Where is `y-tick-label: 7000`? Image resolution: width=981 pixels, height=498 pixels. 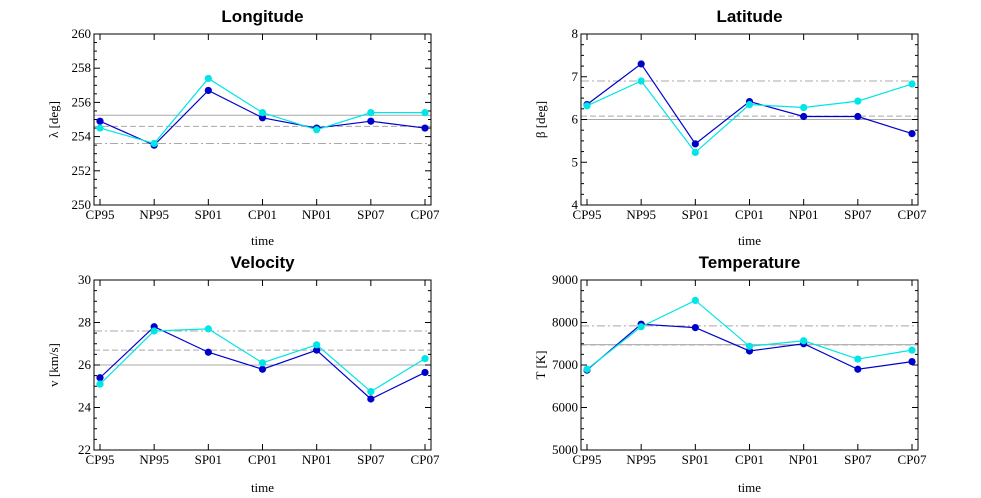
y-tick-label: 7000 is located at coordinates (565, 364).